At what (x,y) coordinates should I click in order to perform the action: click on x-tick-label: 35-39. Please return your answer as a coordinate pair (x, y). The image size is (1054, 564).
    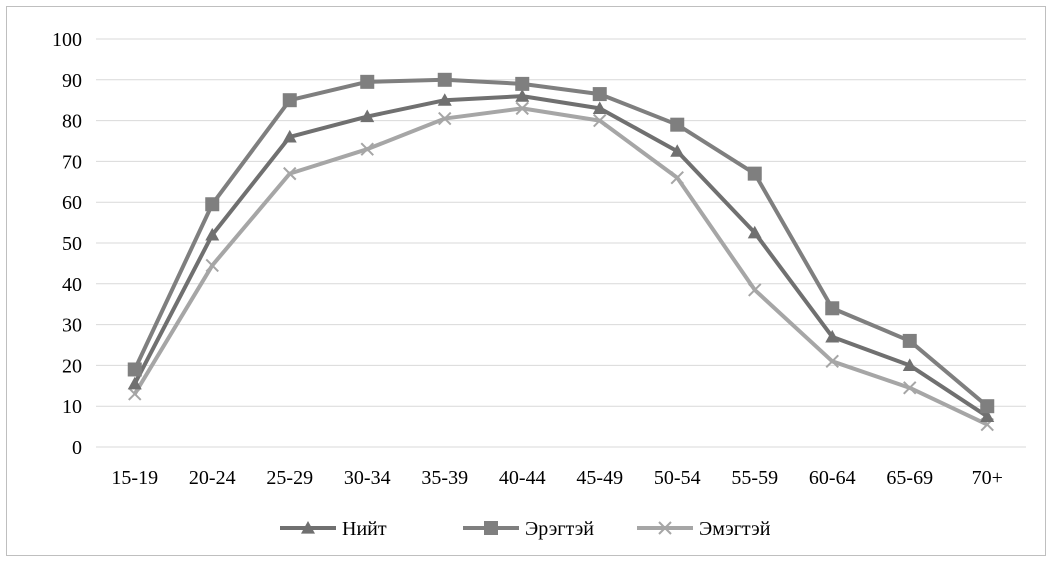
    Looking at the image, I should click on (444, 478).